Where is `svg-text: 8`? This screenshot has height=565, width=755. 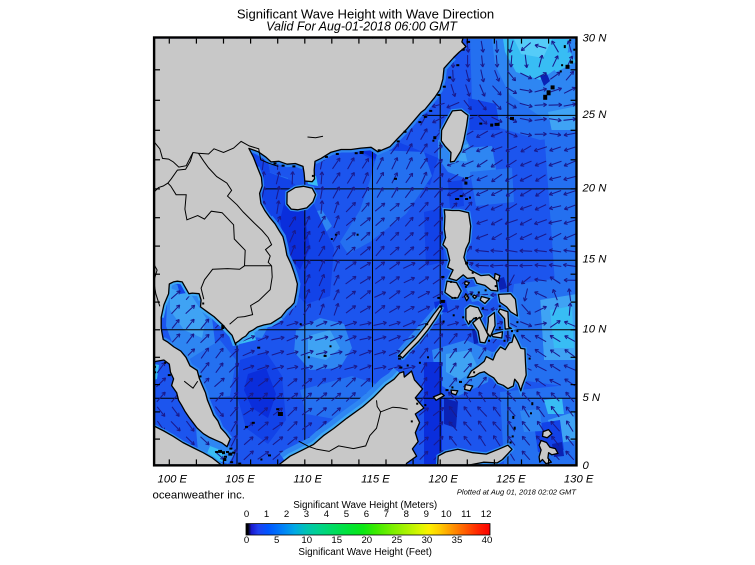
svg-text: 8 is located at coordinates (406, 514).